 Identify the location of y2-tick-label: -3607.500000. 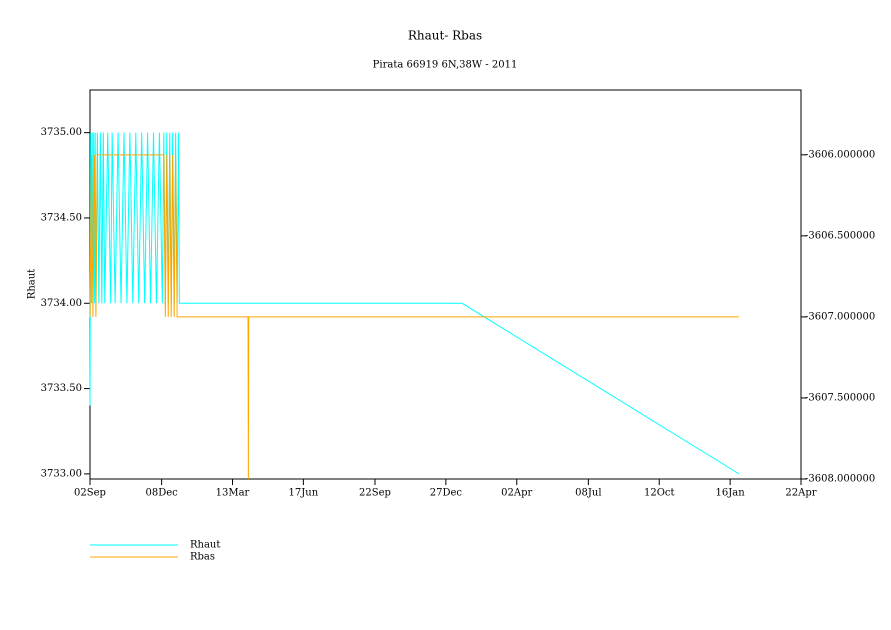
(840, 397).